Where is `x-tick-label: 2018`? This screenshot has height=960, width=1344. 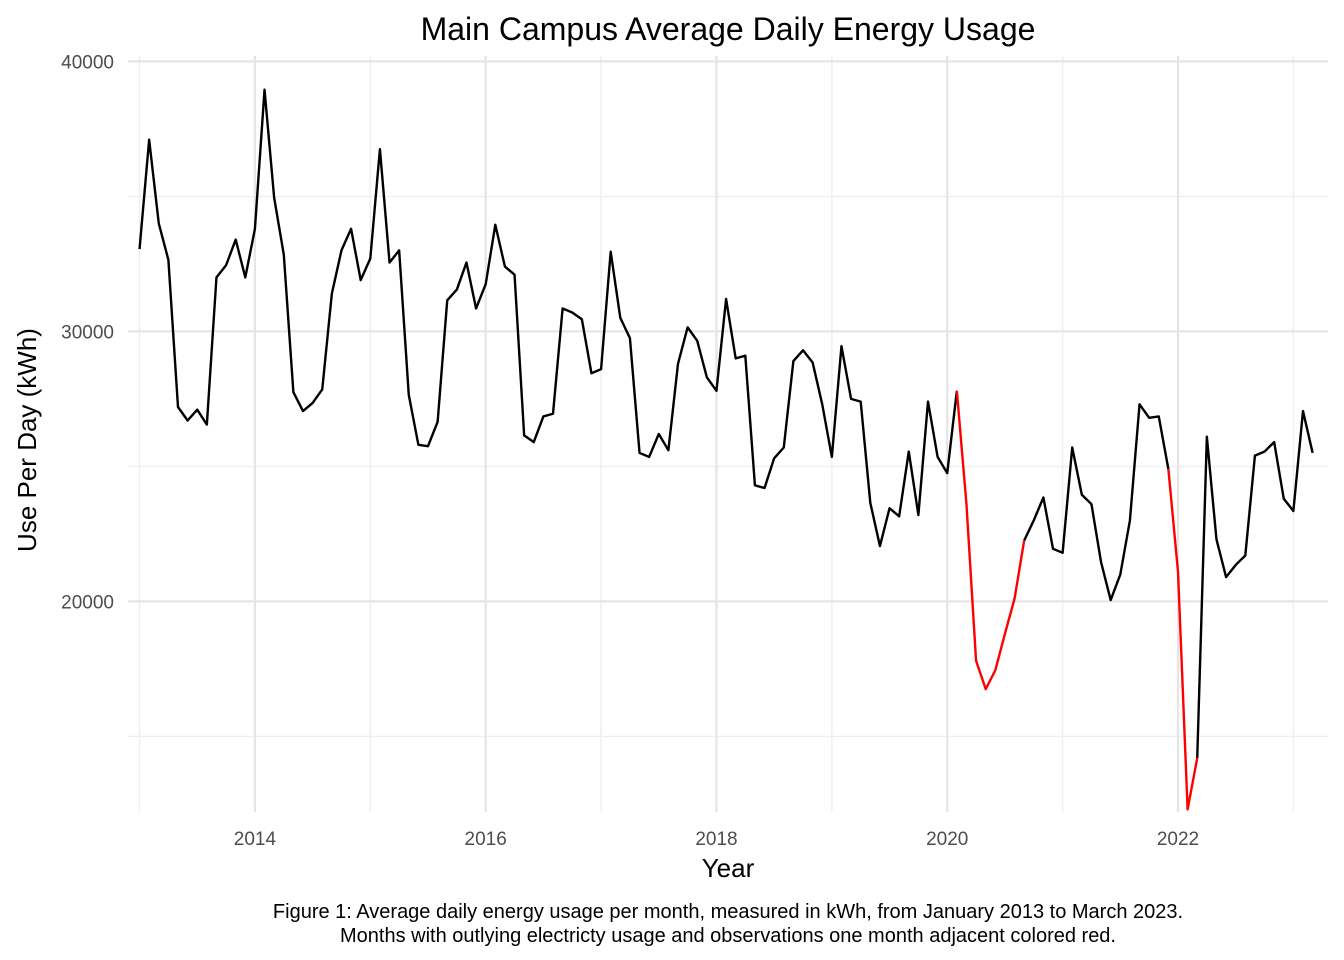 x-tick-label: 2018 is located at coordinates (716, 839).